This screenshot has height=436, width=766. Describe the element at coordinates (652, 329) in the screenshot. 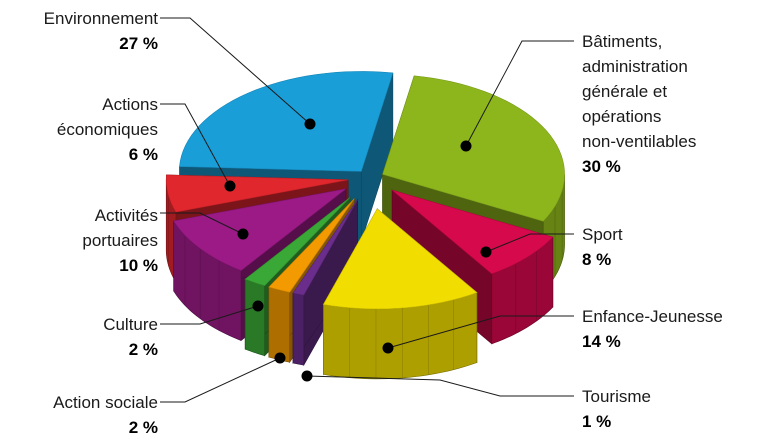

I see `slice-label: Enfance-Jeunesse 14 %` at that location.